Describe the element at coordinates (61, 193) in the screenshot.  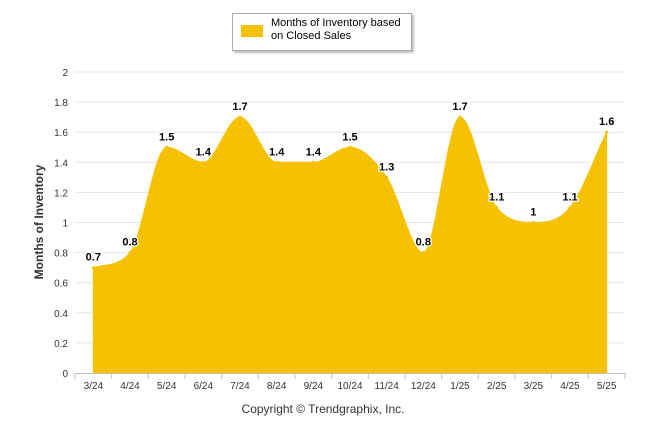
I see `y-tick-label: 1.2` at that location.